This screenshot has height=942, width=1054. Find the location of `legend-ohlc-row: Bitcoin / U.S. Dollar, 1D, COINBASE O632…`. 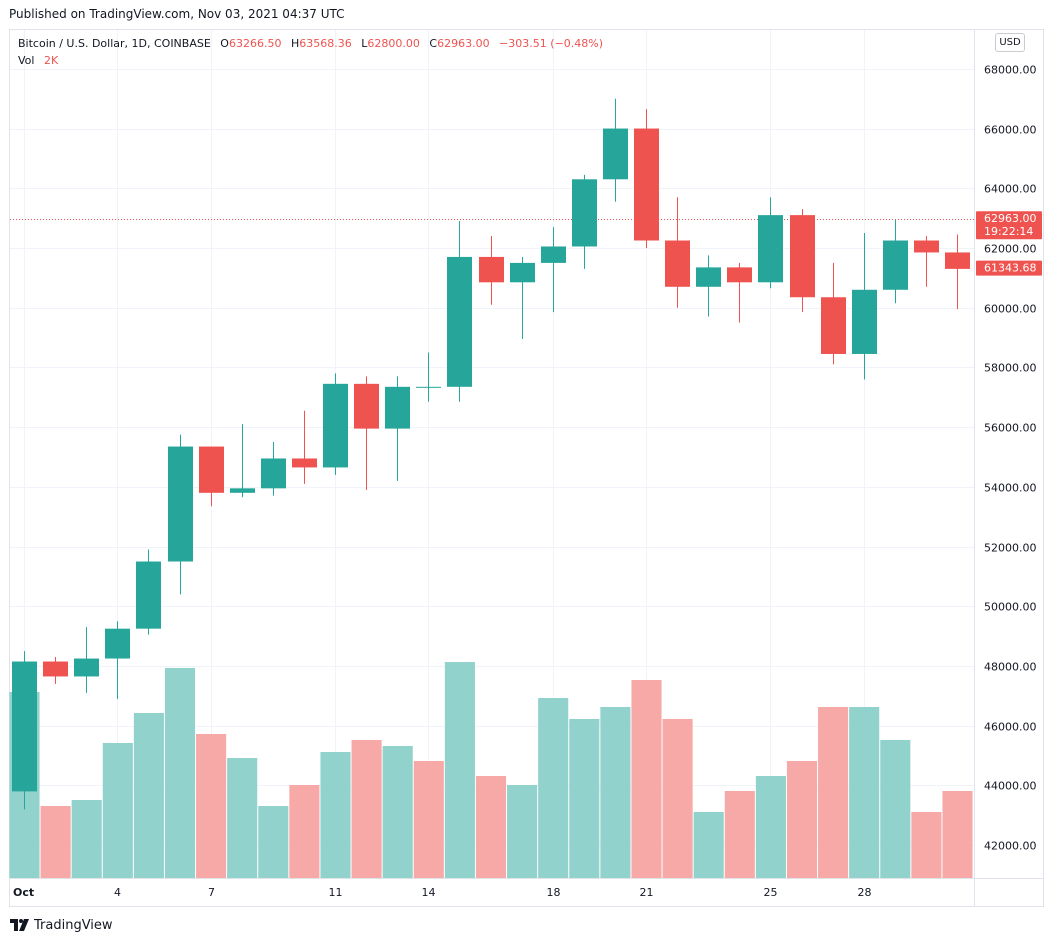

legend-ohlc-row: Bitcoin / U.S. Dollar, 1D, COINBASE O632… is located at coordinates (310, 43).